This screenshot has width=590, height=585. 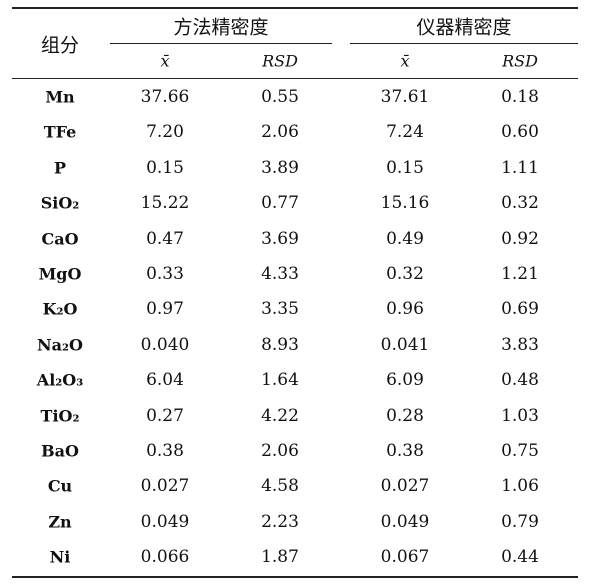 What do you see at coordinates (221, 27) in the screenshot?
I see `group-title: 方法精密度` at bounding box center [221, 27].